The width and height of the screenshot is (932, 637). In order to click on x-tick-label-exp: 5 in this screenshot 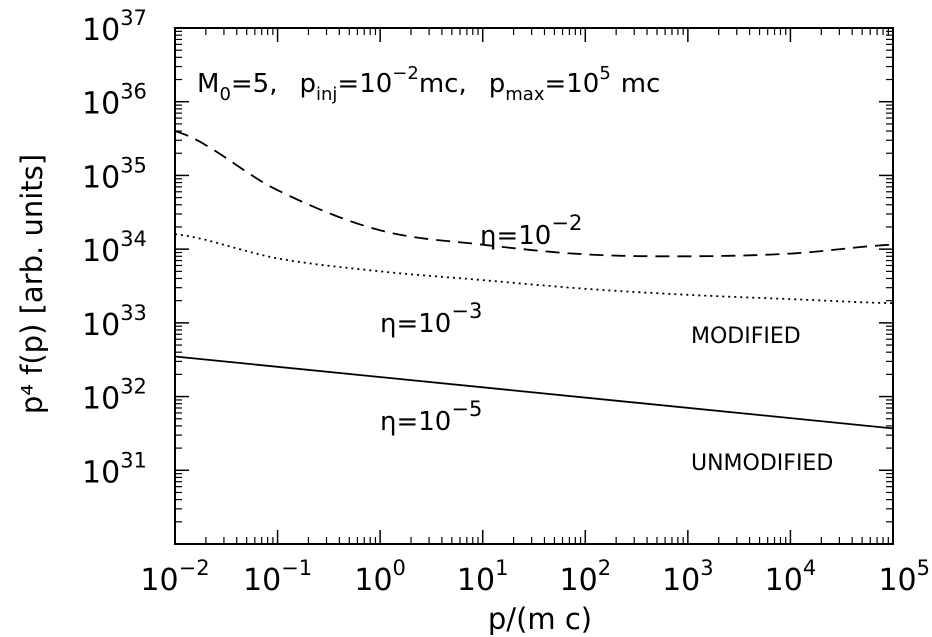, I will do `click(923, 568)`.